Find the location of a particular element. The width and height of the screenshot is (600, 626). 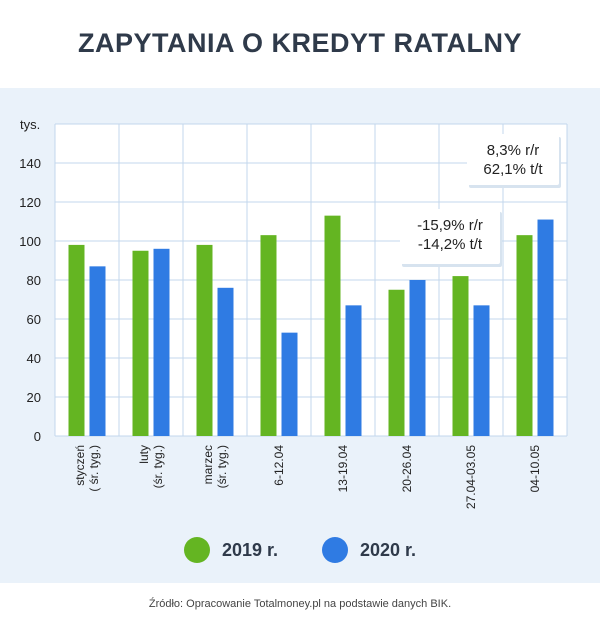

annotation-text: 8,3% r/r is located at coordinates (513, 150).